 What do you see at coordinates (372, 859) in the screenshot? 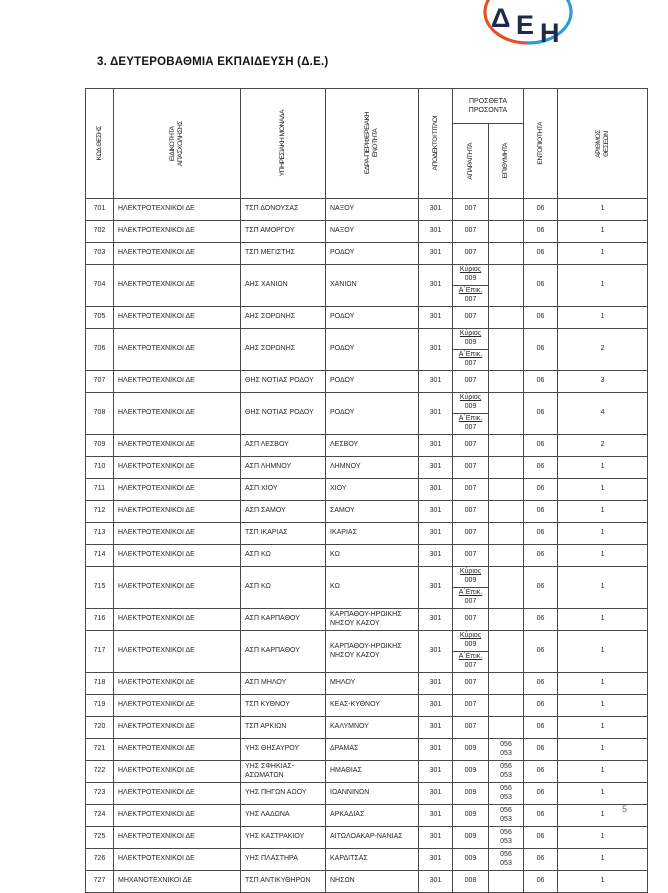
I see `cell-region: ΚΑΡΔΙΤΣΑΣ` at bounding box center [372, 859].